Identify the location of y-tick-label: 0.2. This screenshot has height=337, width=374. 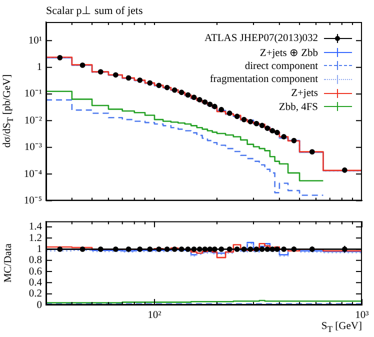
(35, 294).